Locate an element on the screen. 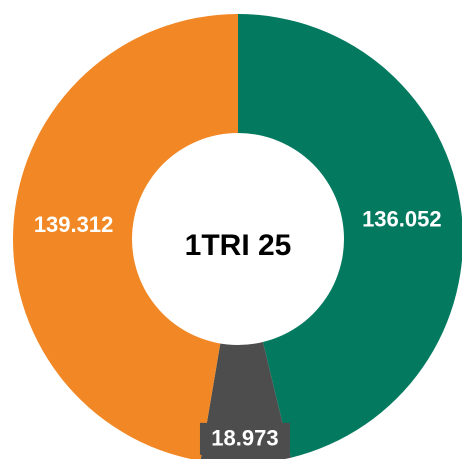  label-box is located at coordinates (244, 438).